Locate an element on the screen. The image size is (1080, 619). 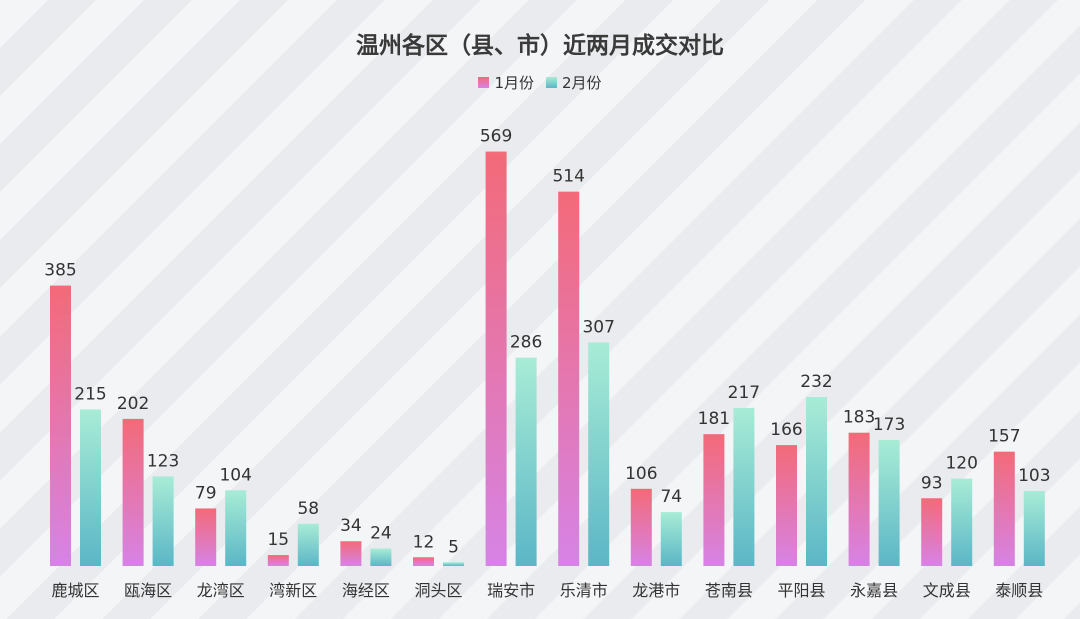
category-label-9: 苍南县 is located at coordinates (729, 590).